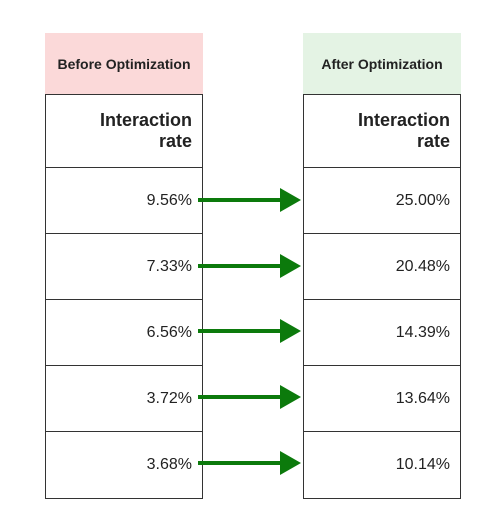 The height and width of the screenshot is (529, 493). What do you see at coordinates (124, 131) in the screenshot?
I see `before-metric-label: Interaction rate` at bounding box center [124, 131].